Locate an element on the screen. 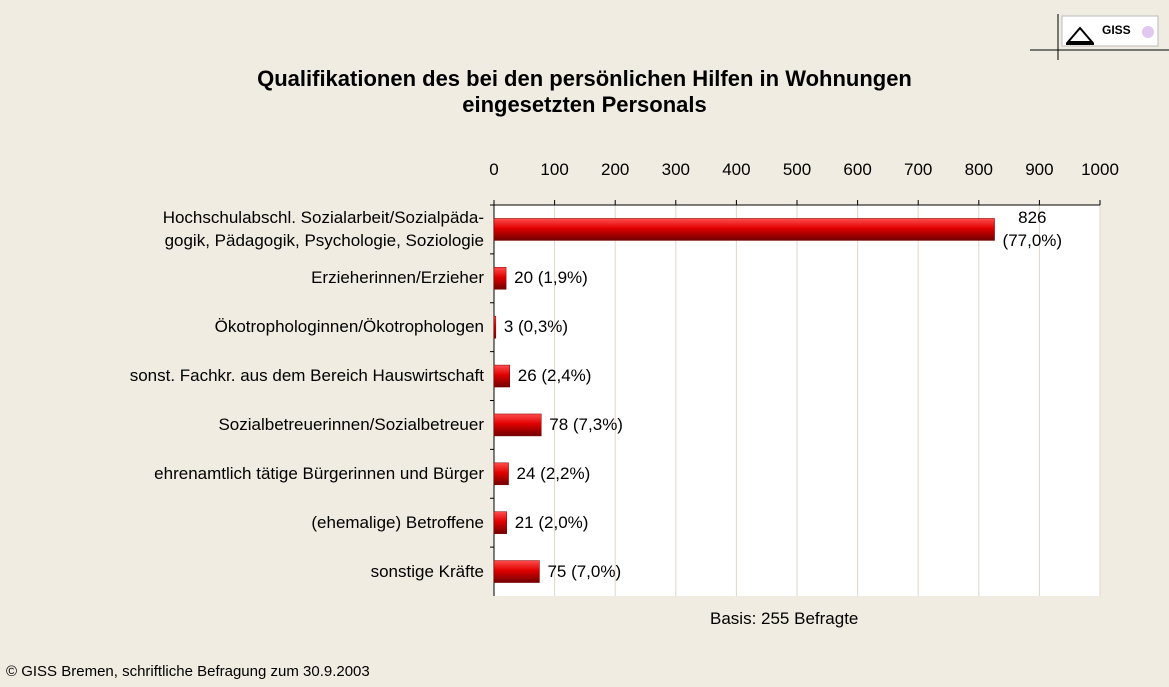  value-label: 78 (7,3%) is located at coordinates (586, 424).